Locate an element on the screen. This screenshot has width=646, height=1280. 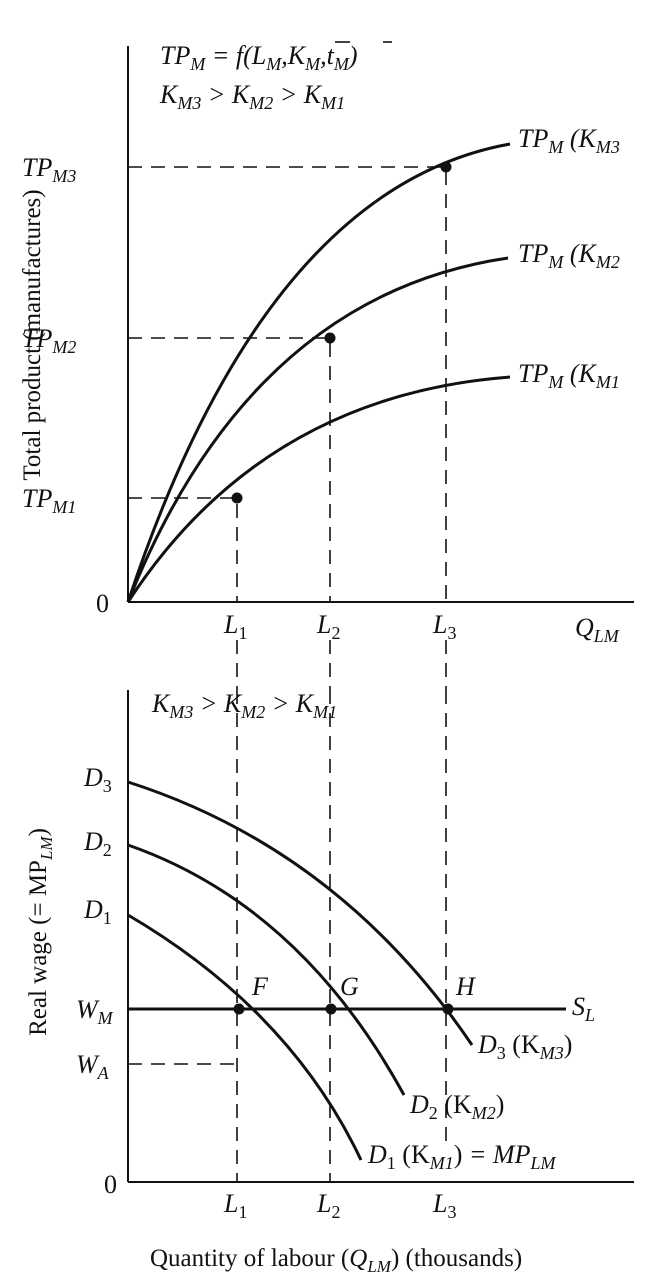
wa-label: WA is located at coordinates (93, 1066).